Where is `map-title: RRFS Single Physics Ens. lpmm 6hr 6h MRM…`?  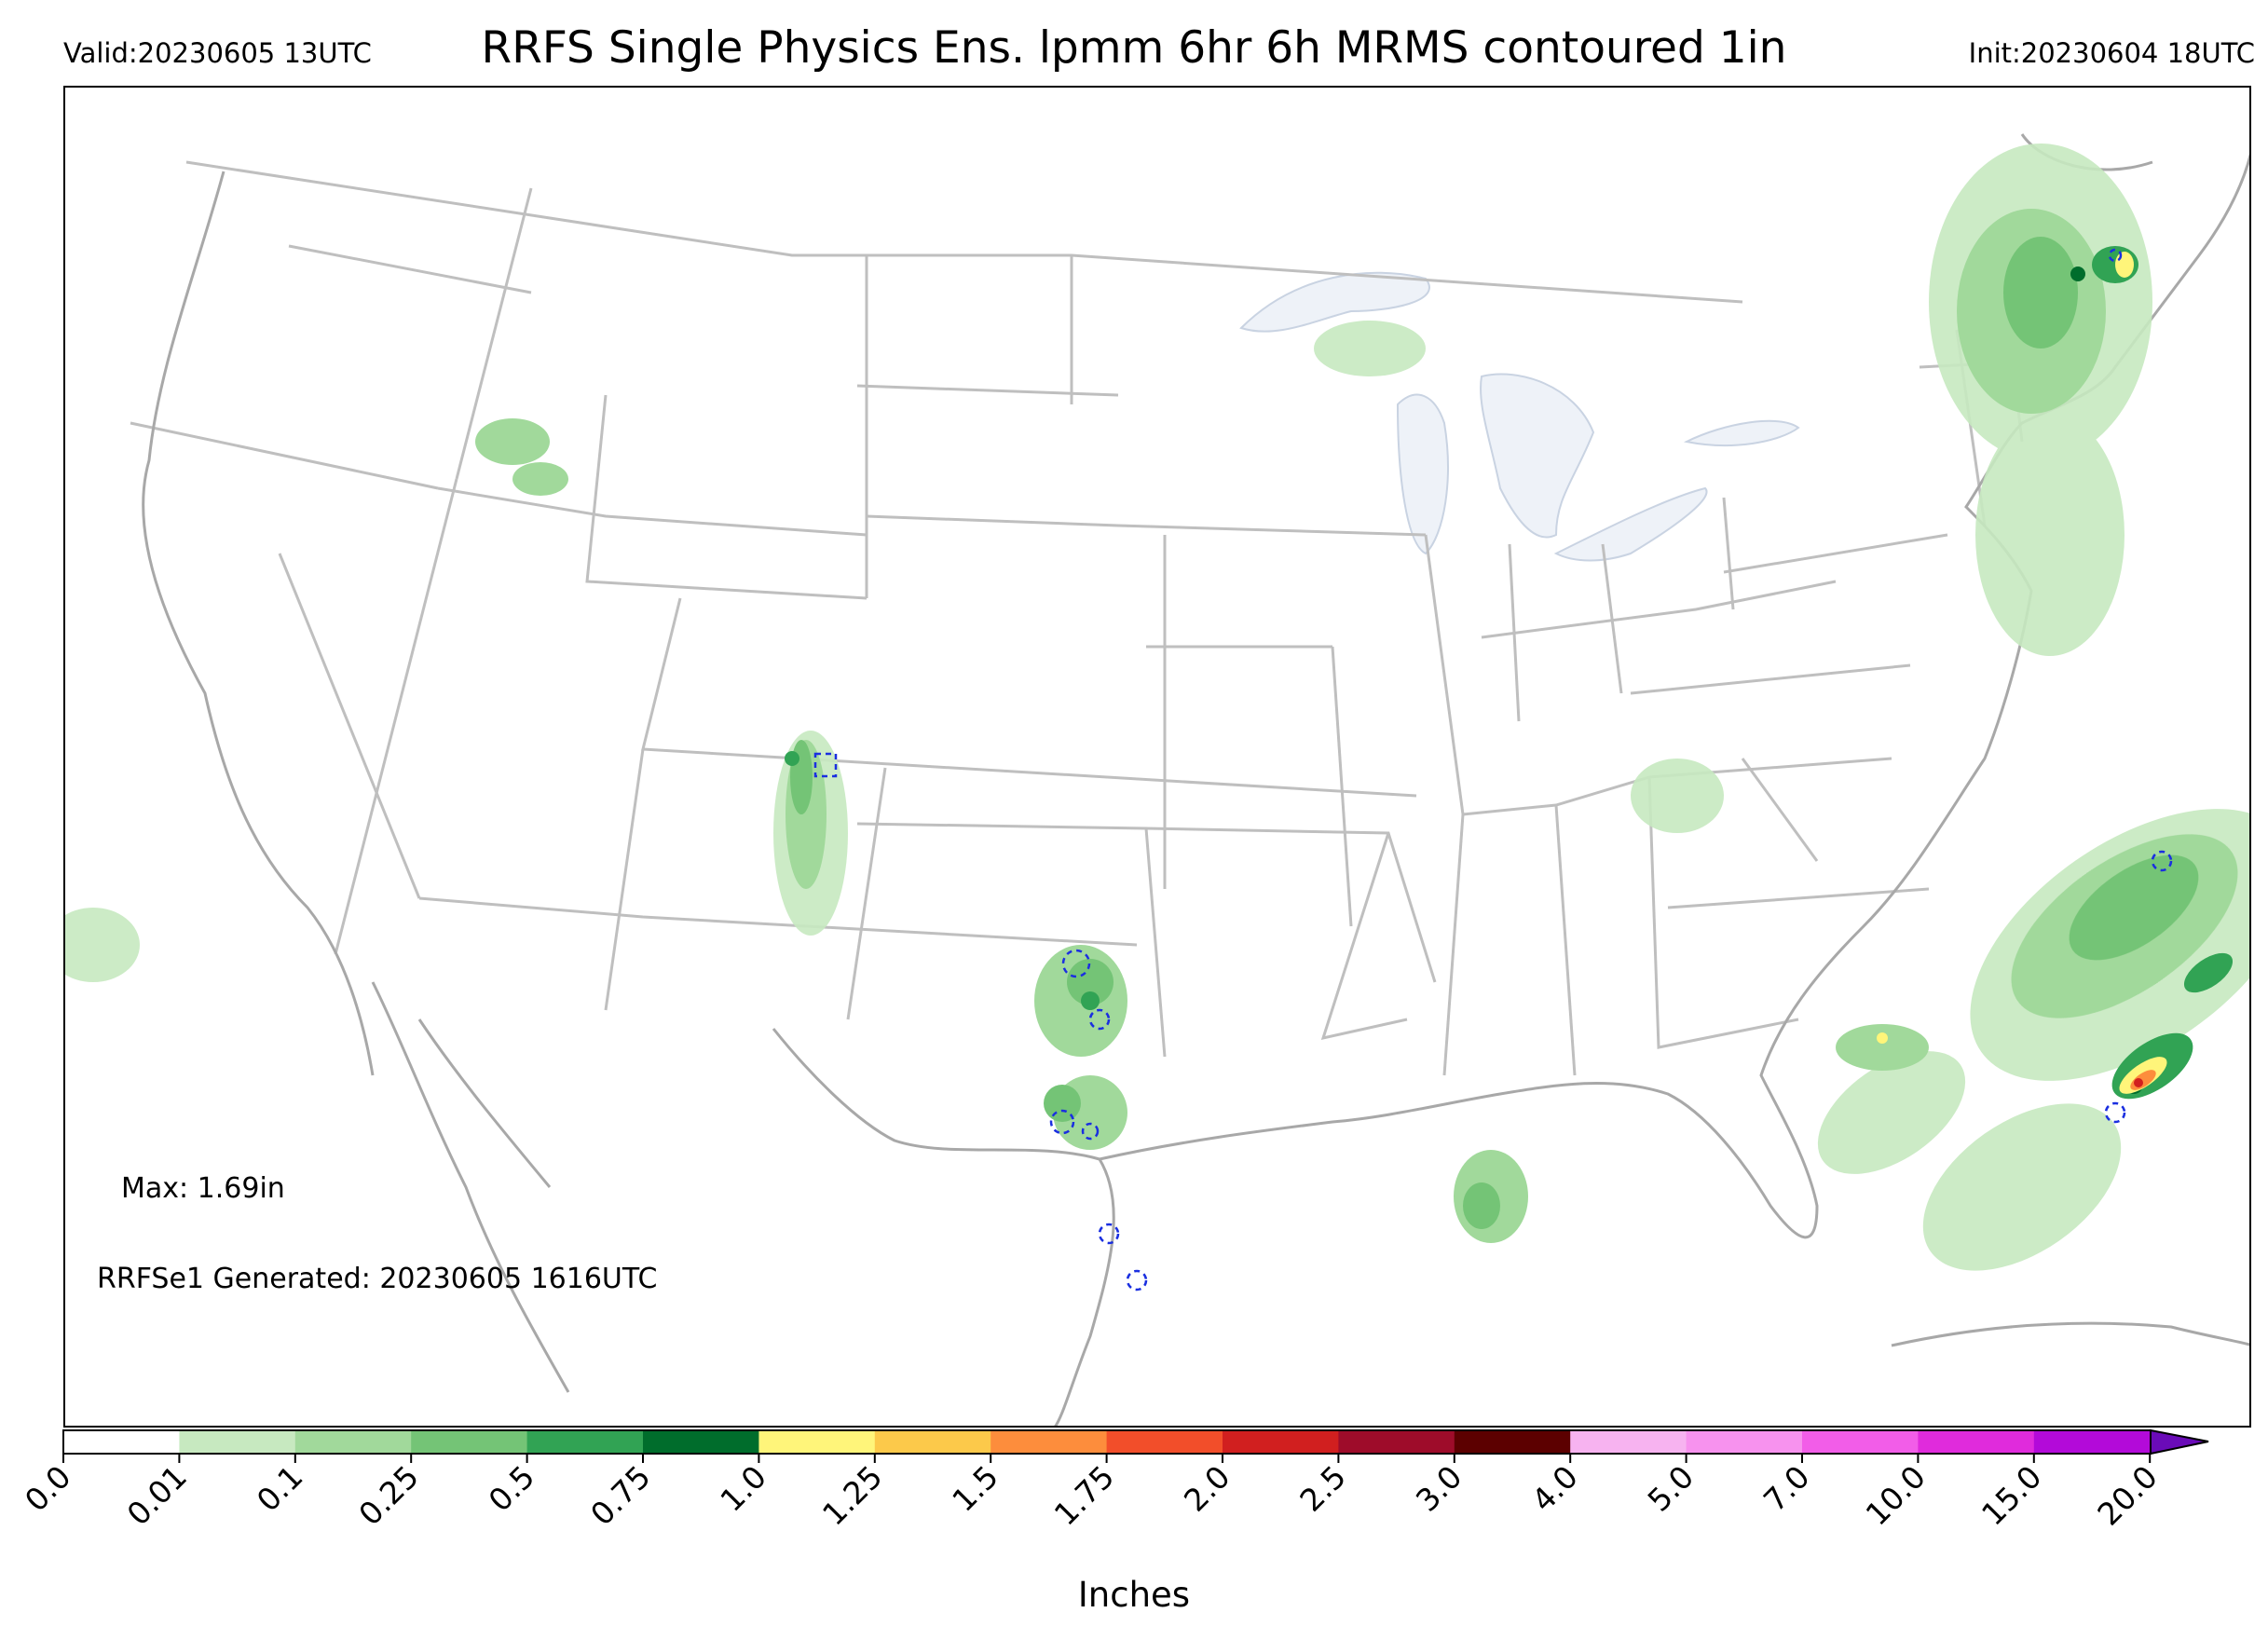
map-title: RRFS Single Physics Ens. lpmm 6hr 6h MRM… is located at coordinates (1134, 48).